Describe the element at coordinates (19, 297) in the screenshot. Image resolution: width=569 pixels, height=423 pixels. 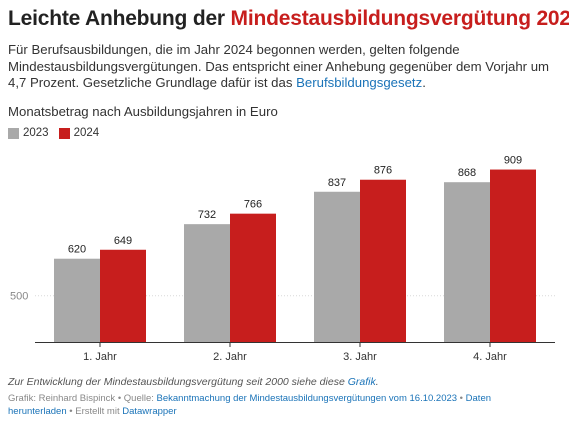
I see `y-tick-label: 500` at that location.